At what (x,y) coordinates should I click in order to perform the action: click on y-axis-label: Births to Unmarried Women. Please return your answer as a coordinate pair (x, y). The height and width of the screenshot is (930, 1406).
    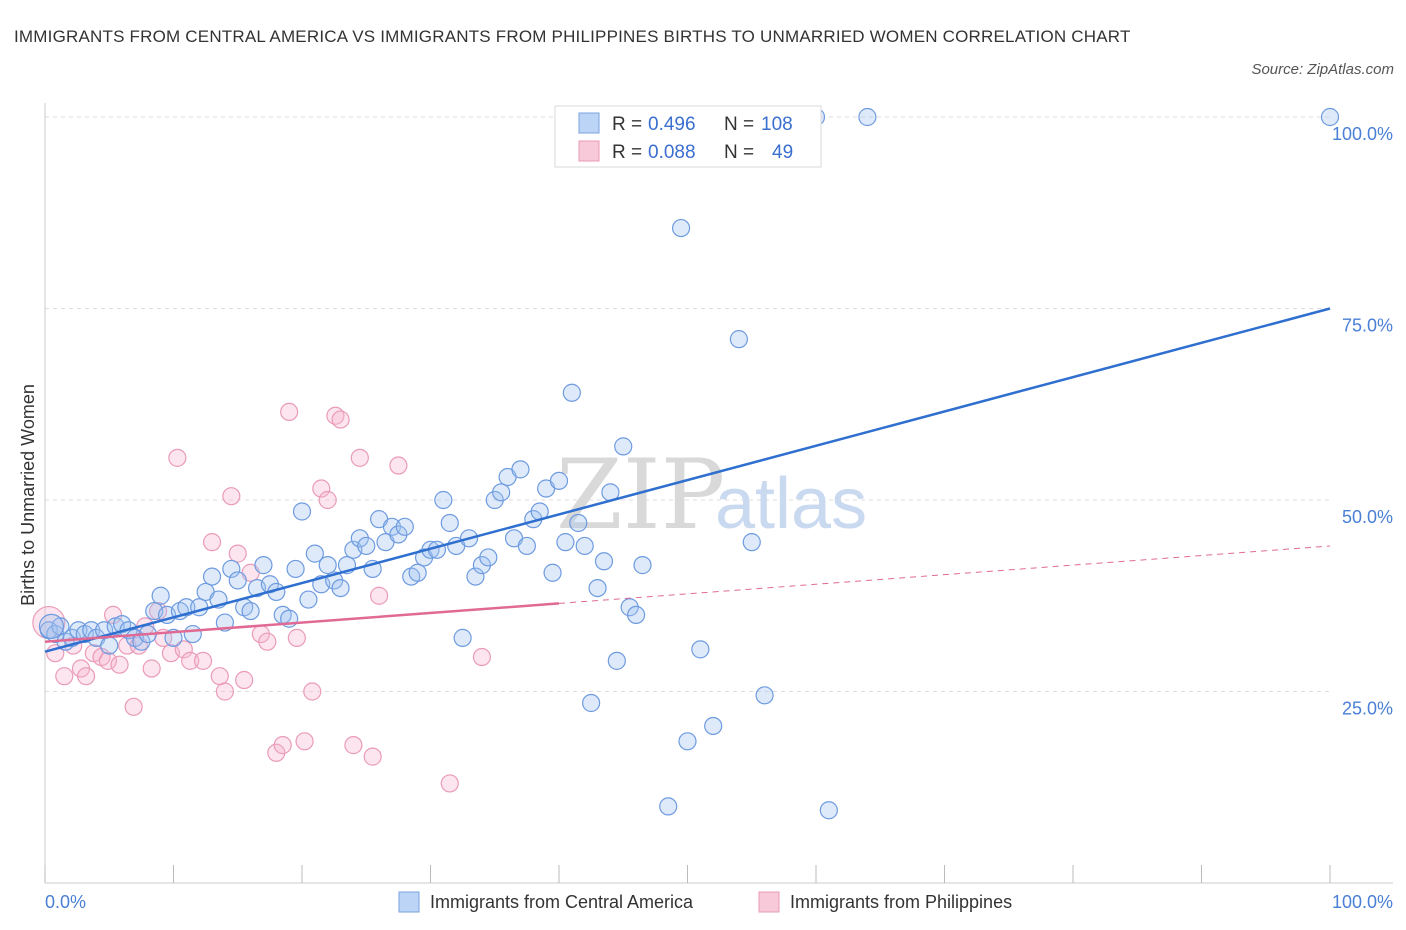
    Looking at the image, I should click on (28, 495).